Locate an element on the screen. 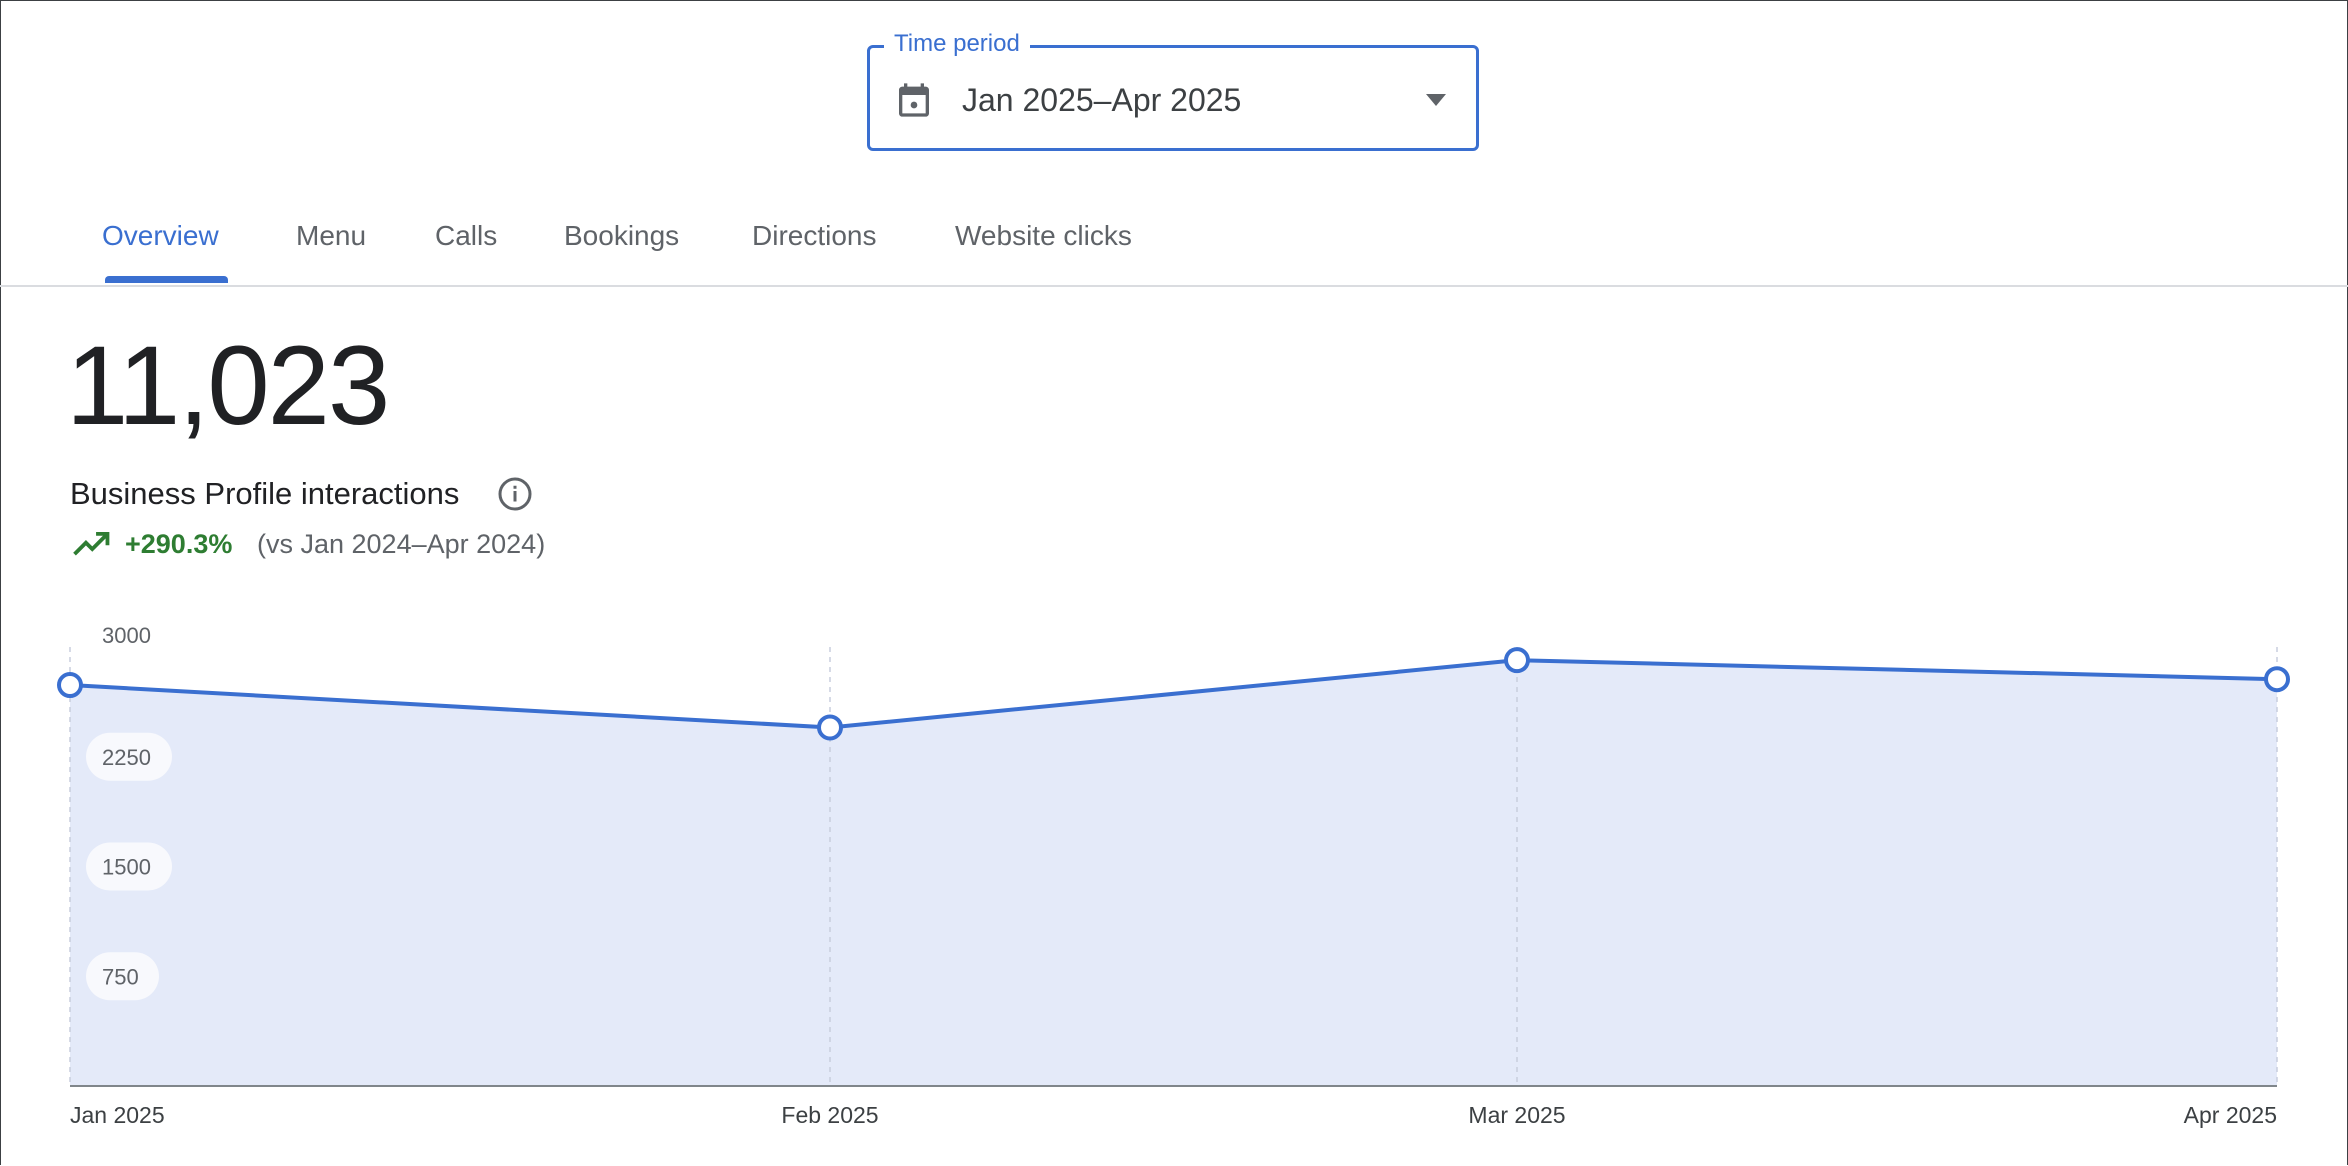 The width and height of the screenshot is (2348, 1166). tab-menu: Menu is located at coordinates (331, 235).